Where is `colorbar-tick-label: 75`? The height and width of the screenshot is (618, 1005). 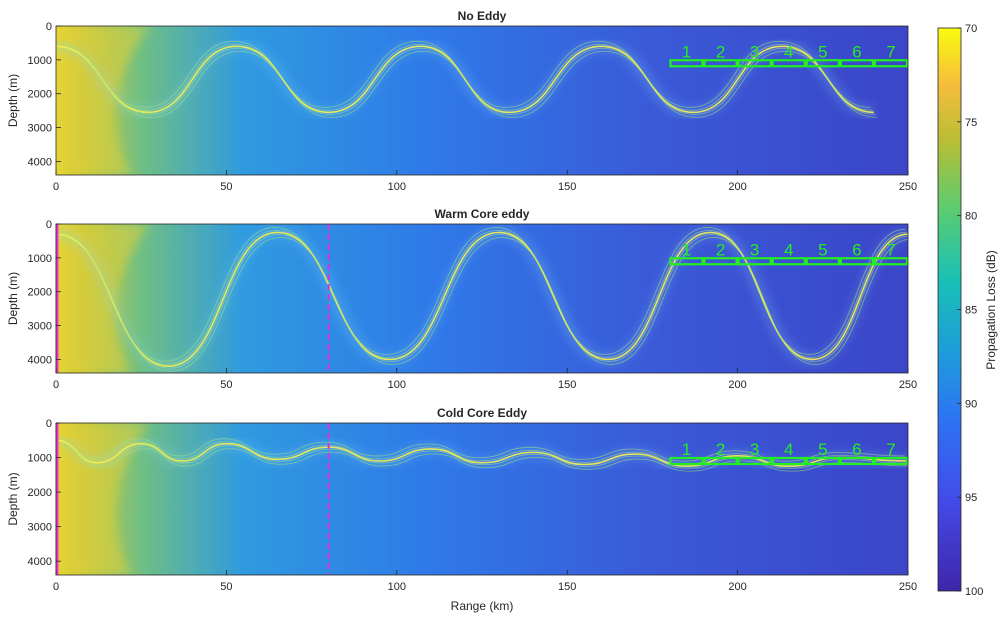
colorbar-tick-label: 75 is located at coordinates (971, 123).